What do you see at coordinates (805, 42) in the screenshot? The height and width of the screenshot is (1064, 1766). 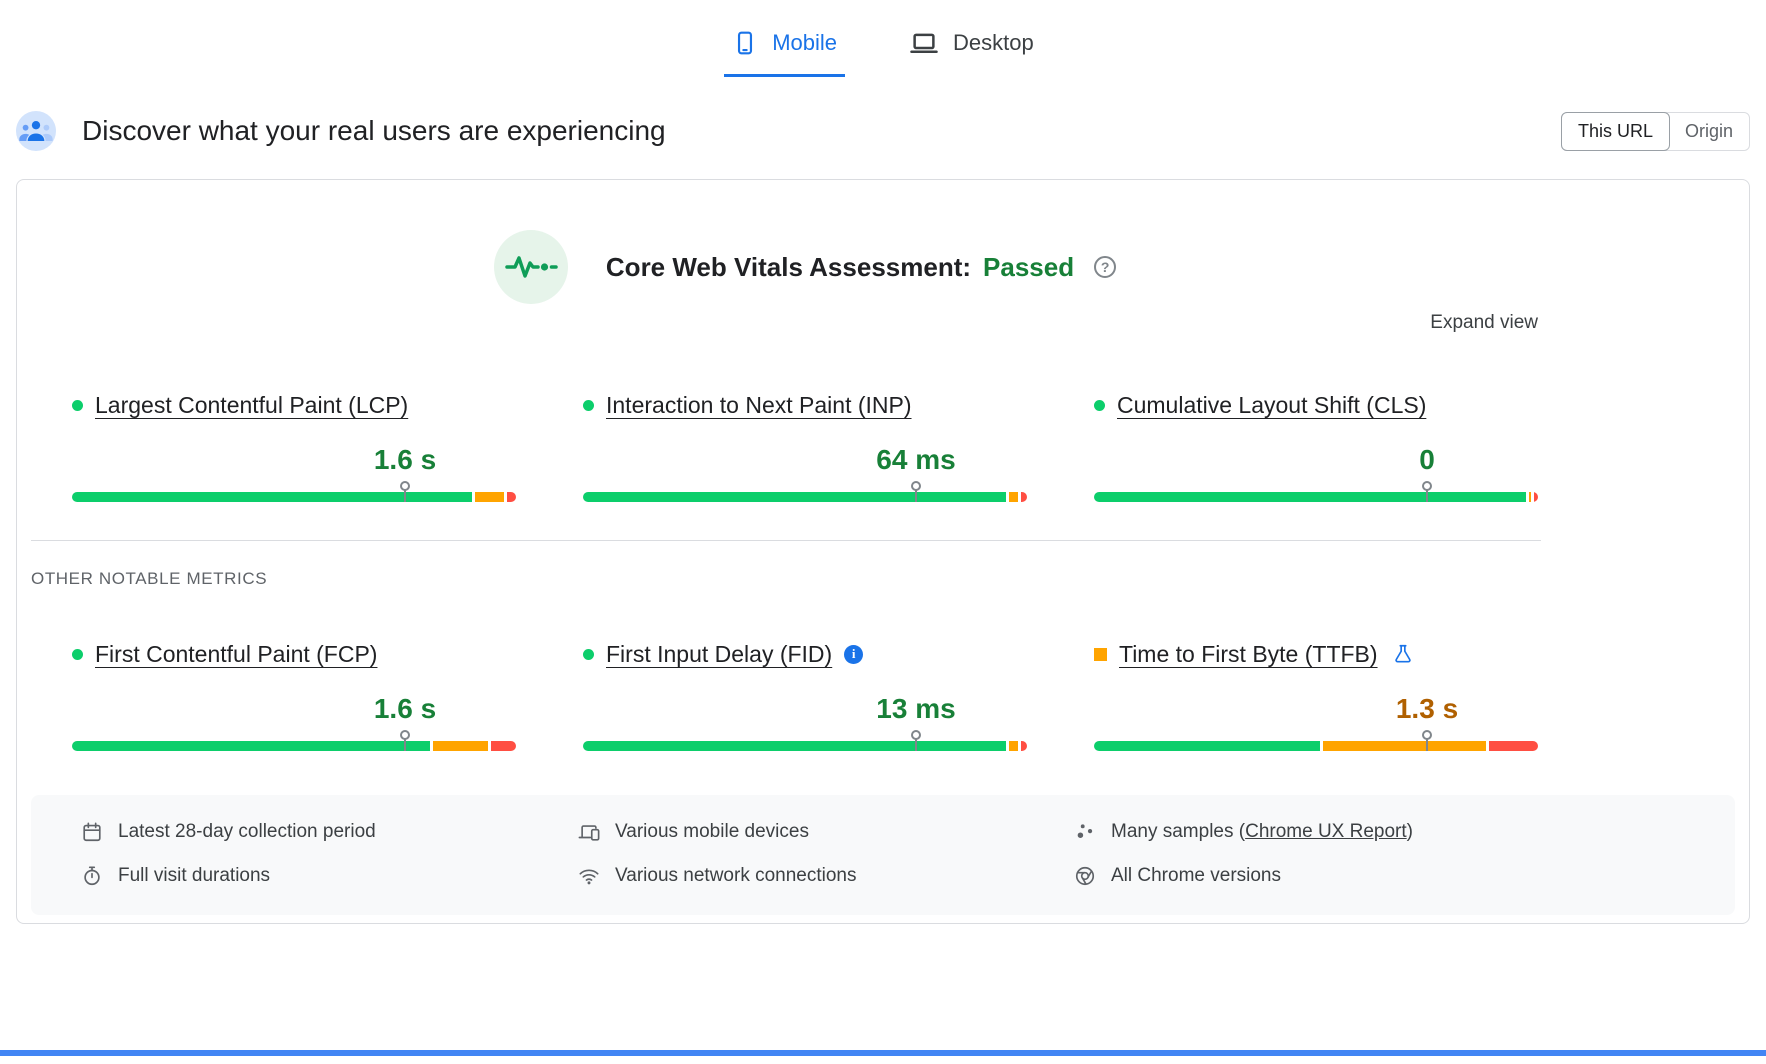 I see `tab-mobile-label: Mobile` at bounding box center [805, 42].